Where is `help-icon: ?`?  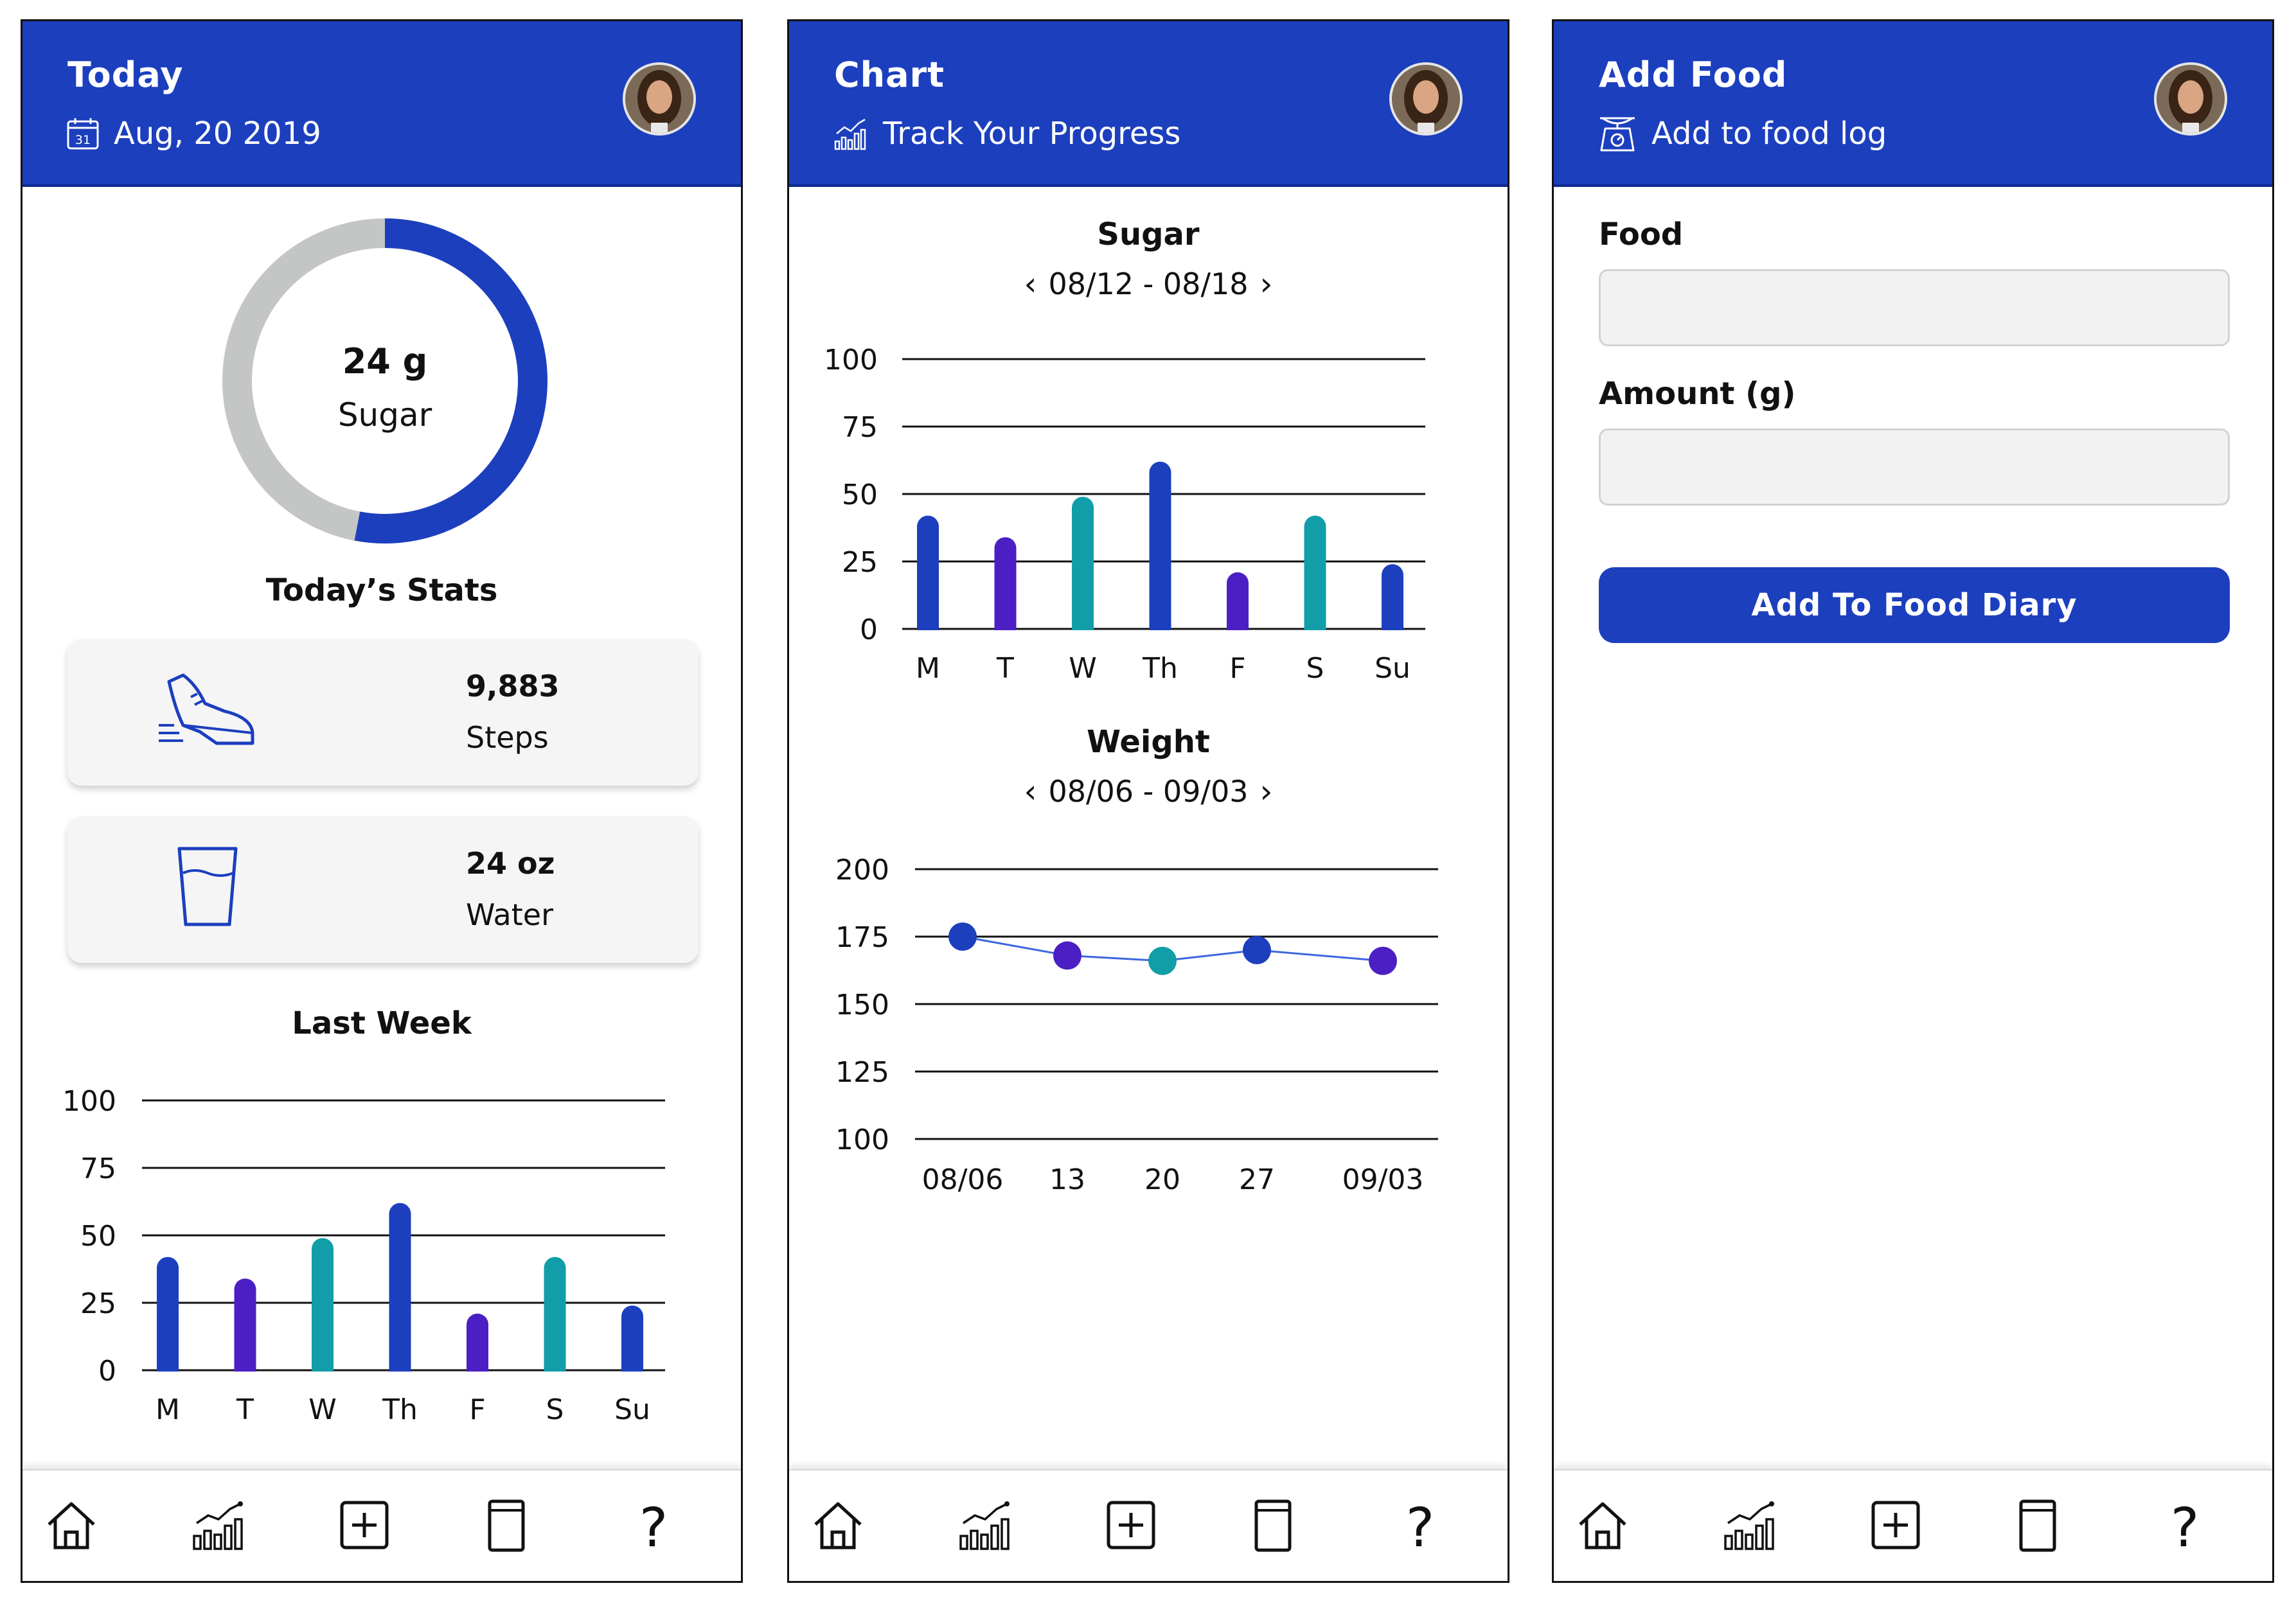
help-icon: ? is located at coordinates (1420, 1525).